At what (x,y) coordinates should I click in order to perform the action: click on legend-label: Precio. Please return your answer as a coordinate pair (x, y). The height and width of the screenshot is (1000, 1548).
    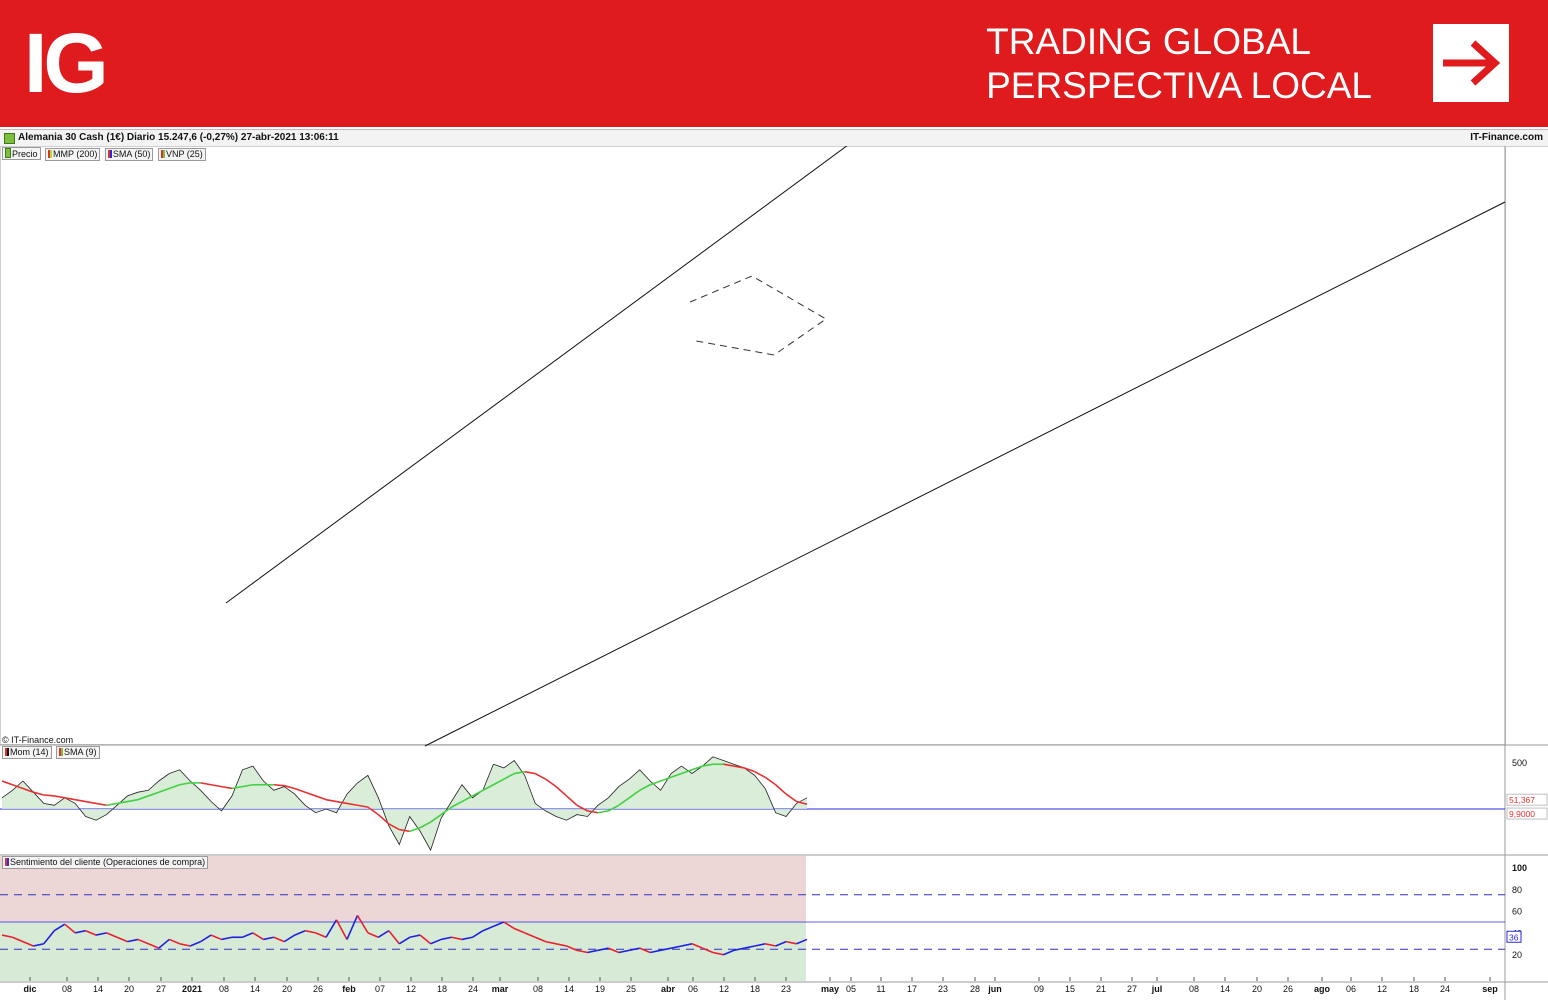
    Looking at the image, I should click on (25, 154).